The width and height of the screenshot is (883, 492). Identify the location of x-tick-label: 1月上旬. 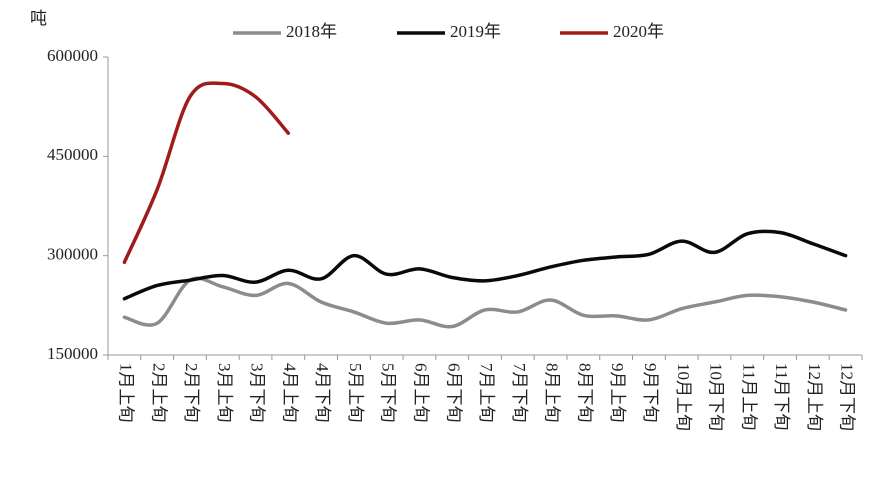
(125, 393).